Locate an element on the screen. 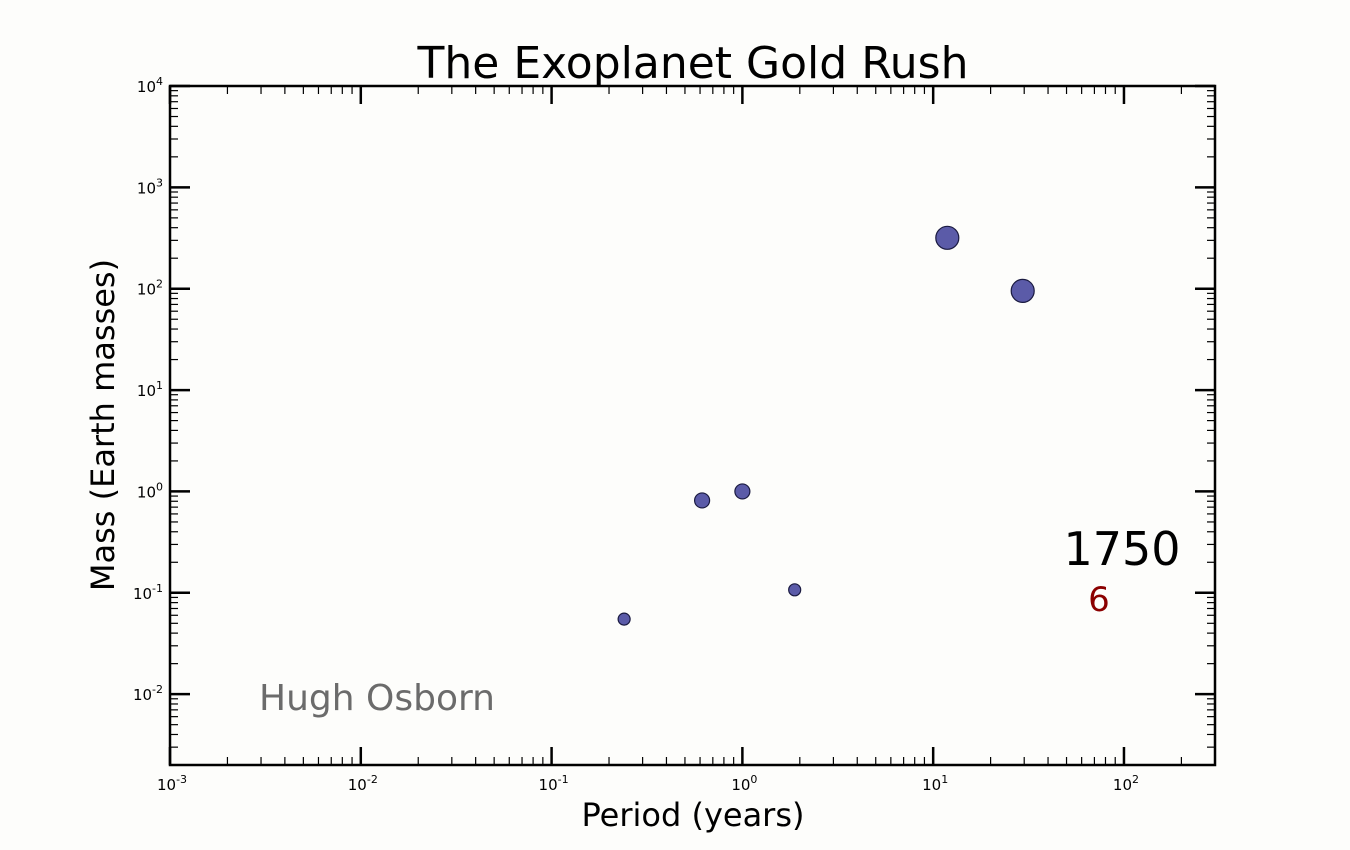 This screenshot has width=1350, height=850. x-tick-labels: 10⁻³ 10⁻² 10⁻¹ 10⁰ 10¹ 10² is located at coordinates (648, 783).